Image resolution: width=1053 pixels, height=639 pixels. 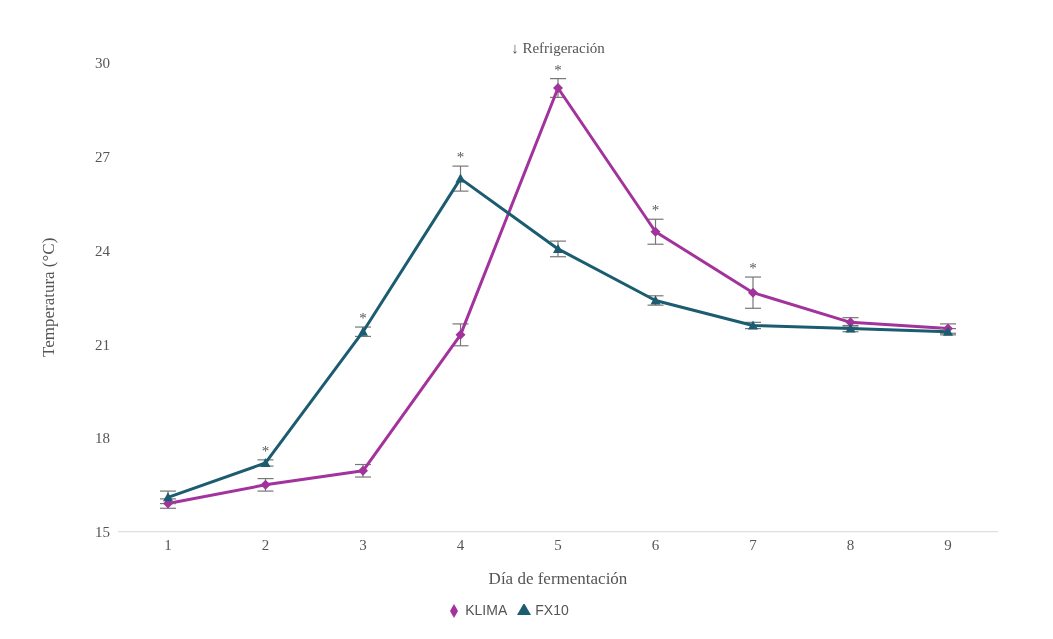 I want to click on y-axis-title: Temperatura (°C), so click(x=49, y=297).